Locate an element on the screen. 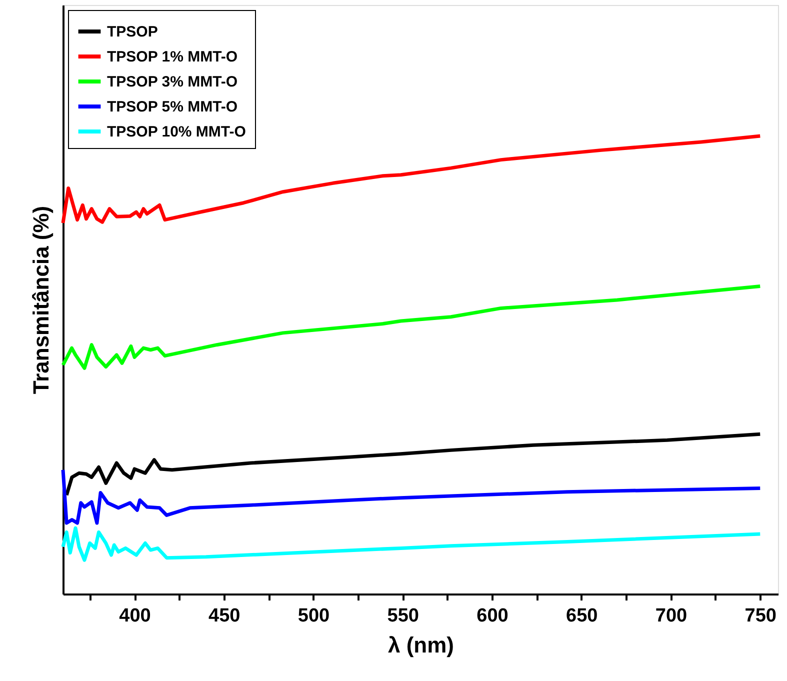  y-axis-title: Transmitância (%) is located at coordinates (41, 300).